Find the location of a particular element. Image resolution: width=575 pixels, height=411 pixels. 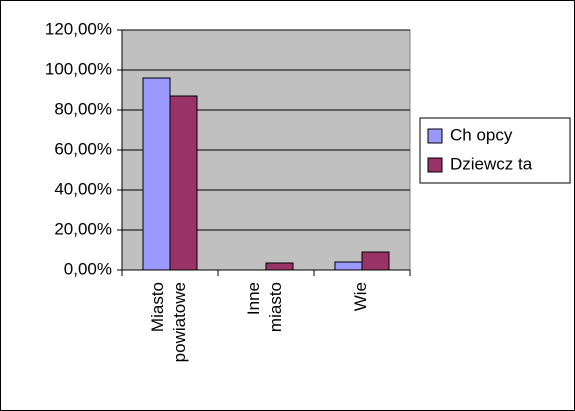

y-tick-label: 20,00% is located at coordinates (83, 228).